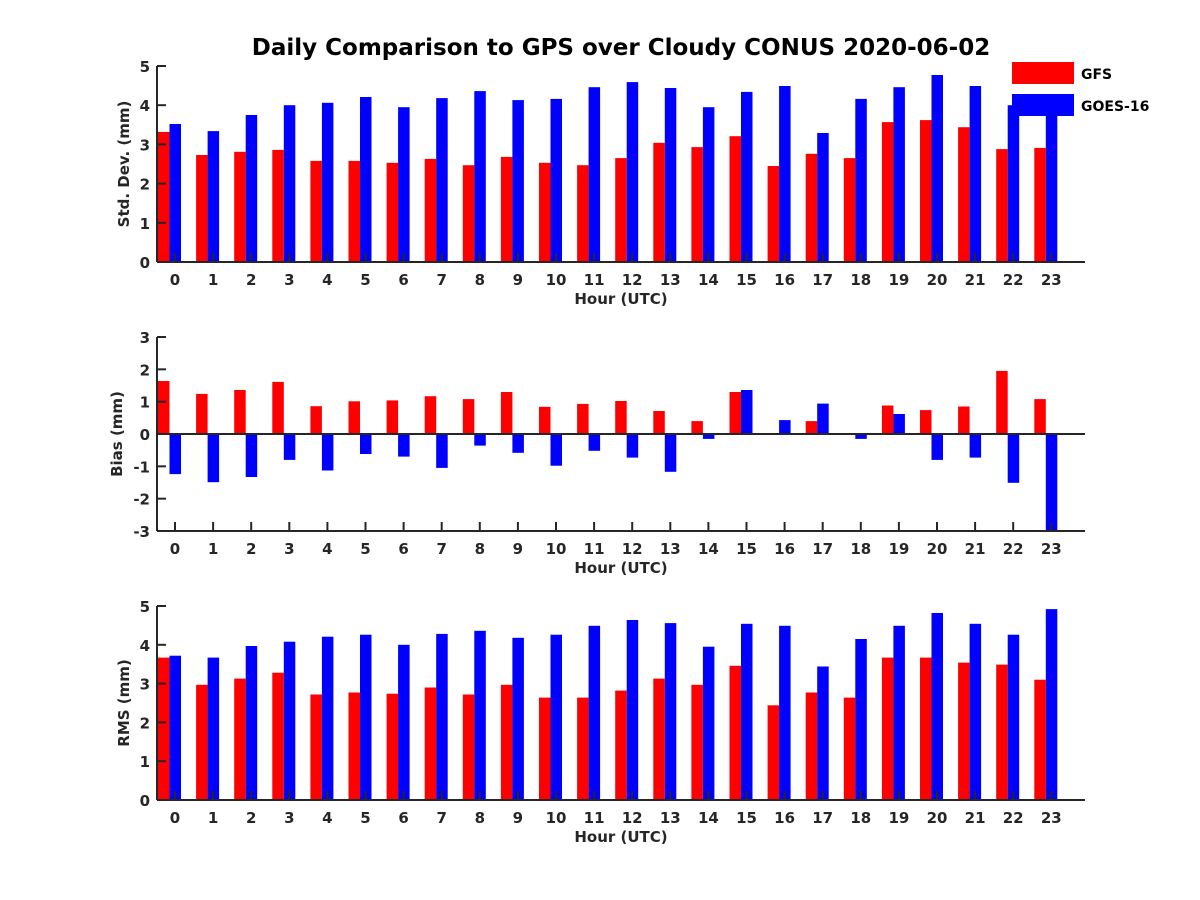 The image size is (1200, 900). I want to click on x-tick-label-bias-12: 12, so click(632, 549).